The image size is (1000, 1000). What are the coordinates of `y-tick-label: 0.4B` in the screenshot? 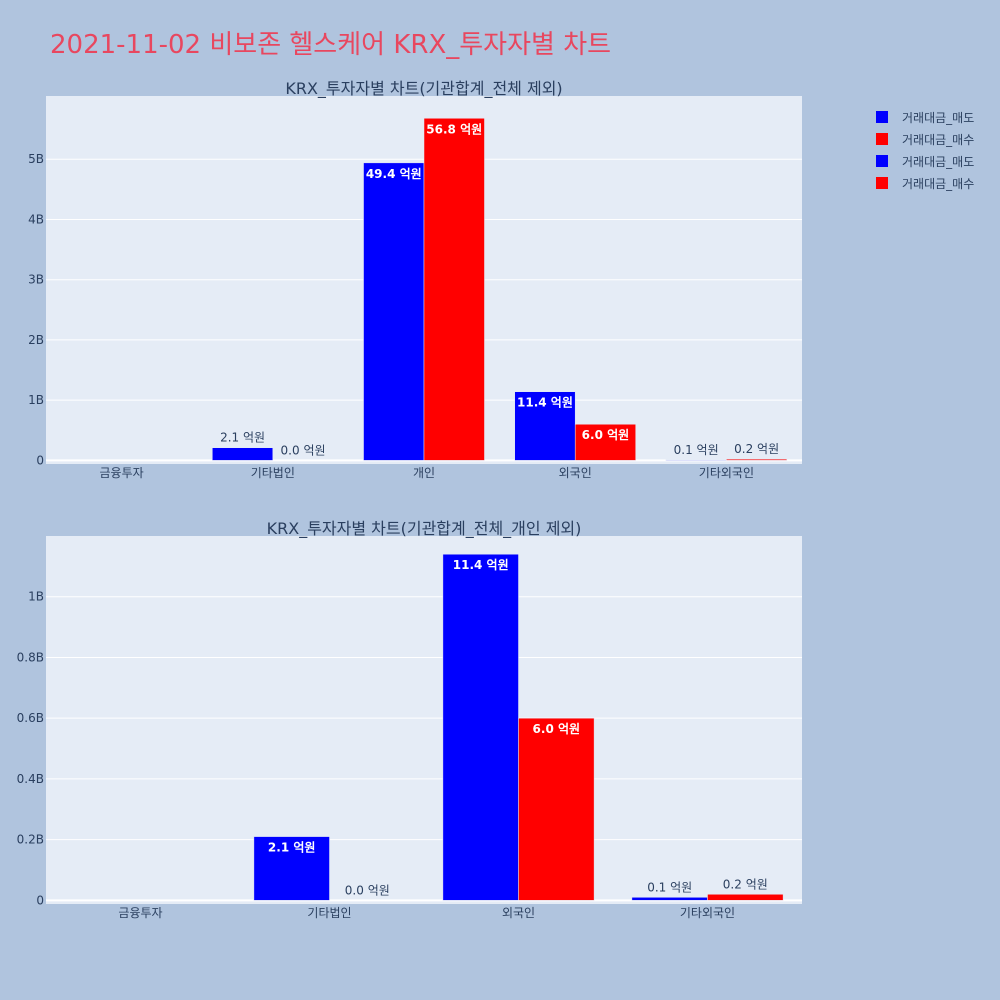 It's located at (30, 779).